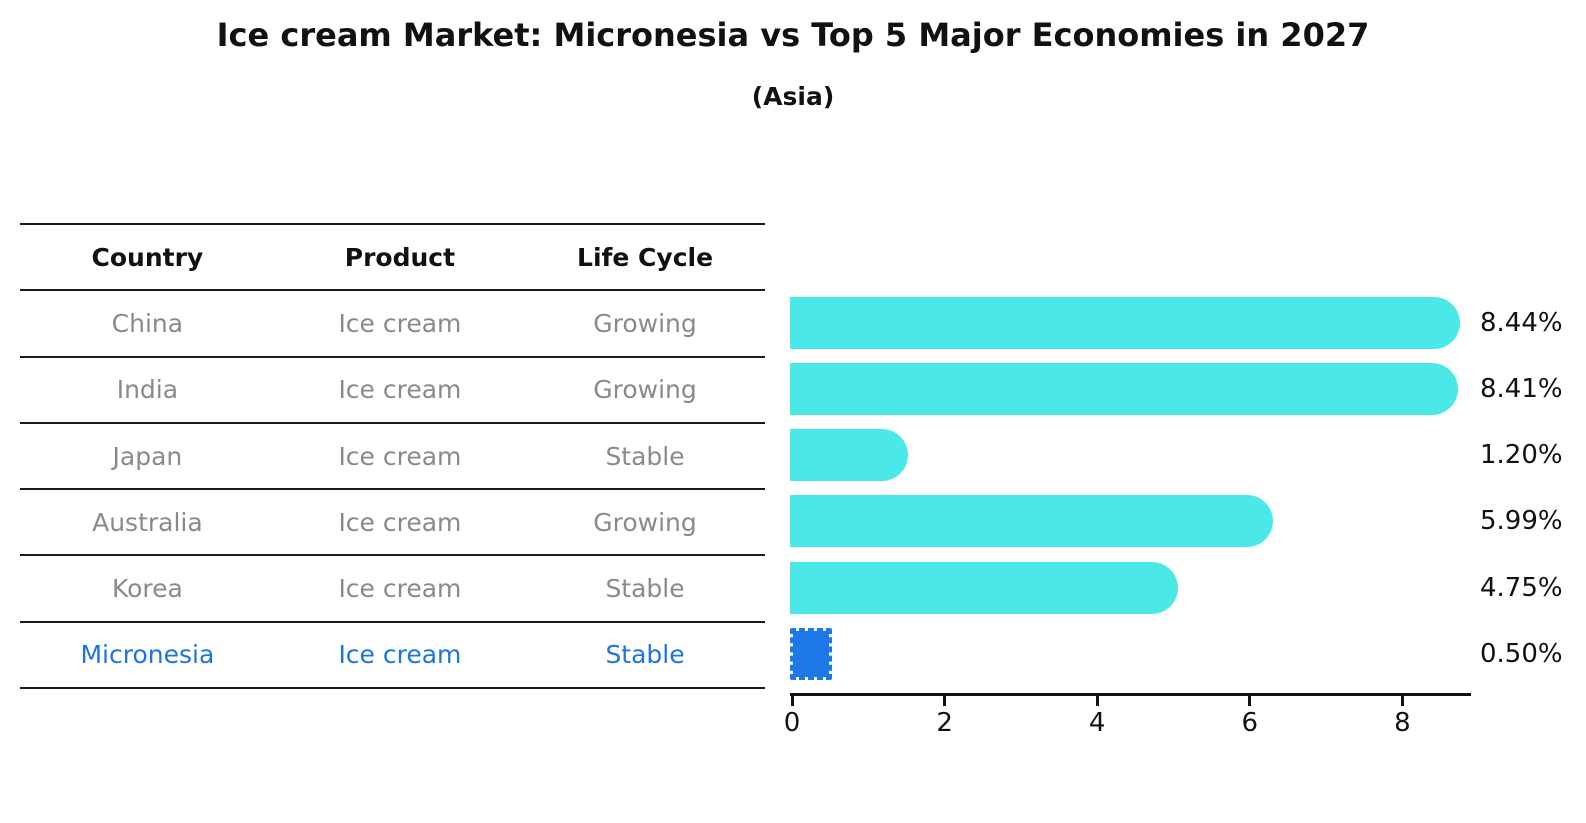 Image resolution: width=1586 pixels, height=823 pixels. I want to click on table-row: Japan Ice cream Stable, so click(392, 457).